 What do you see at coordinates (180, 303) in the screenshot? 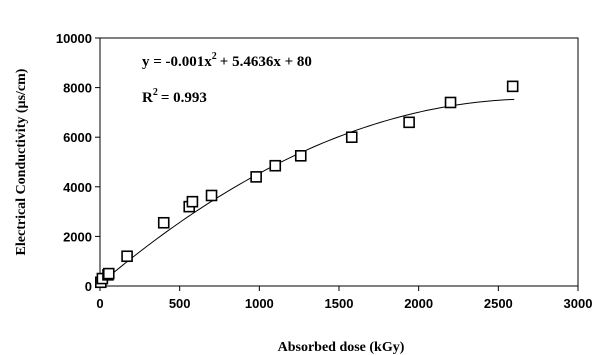
I see `x-tick-label: 500` at bounding box center [180, 303].